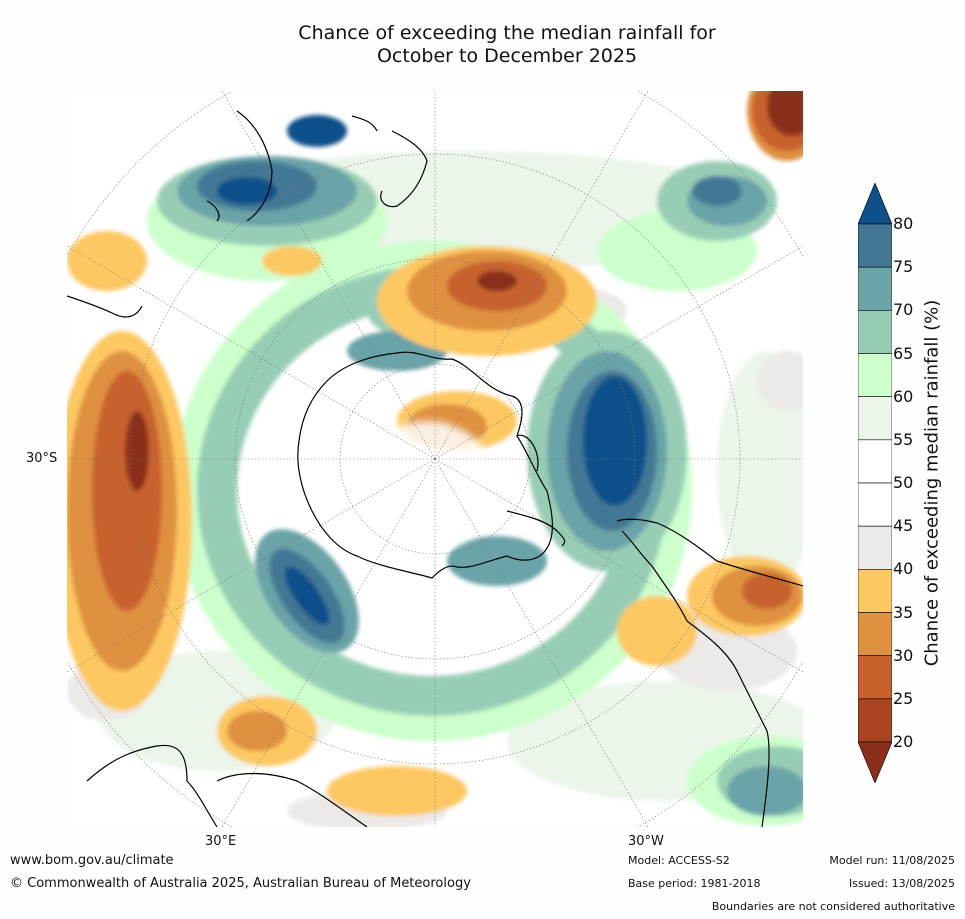 This screenshot has height=919, width=965. What do you see at coordinates (903, 223) in the screenshot?
I see `colorbar-tick-80: 80` at bounding box center [903, 223].